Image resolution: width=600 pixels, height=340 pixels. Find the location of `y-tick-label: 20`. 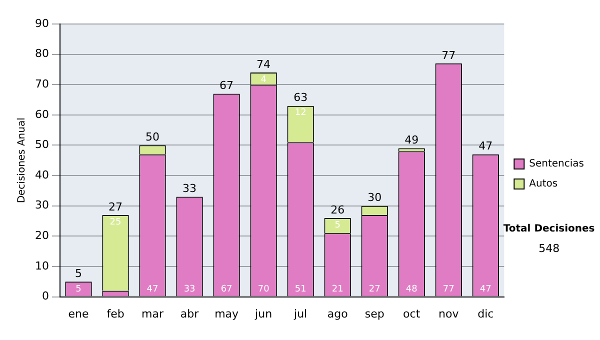

y-tick-label: 20 is located at coordinates (41, 235).